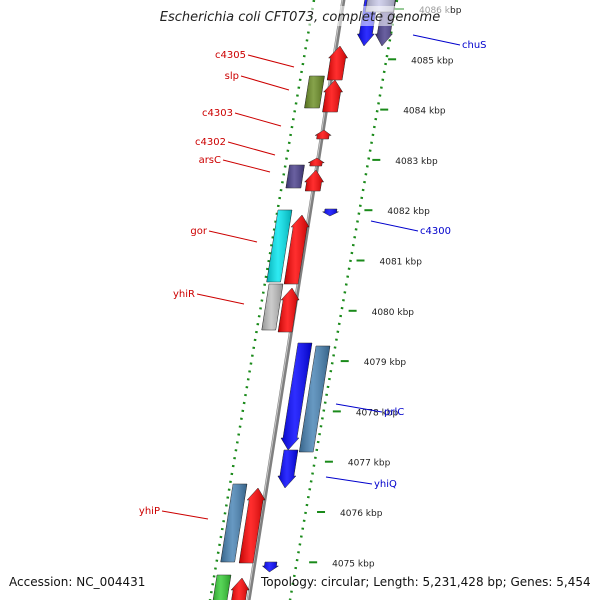 The image size is (600, 600). I want to click on gene-label: yhiP, so click(149, 511).